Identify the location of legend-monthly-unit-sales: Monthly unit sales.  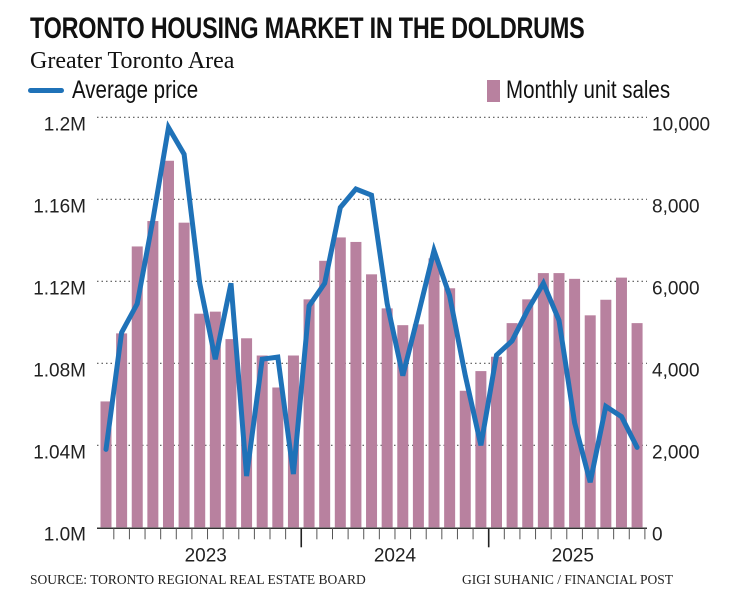
(596, 90).